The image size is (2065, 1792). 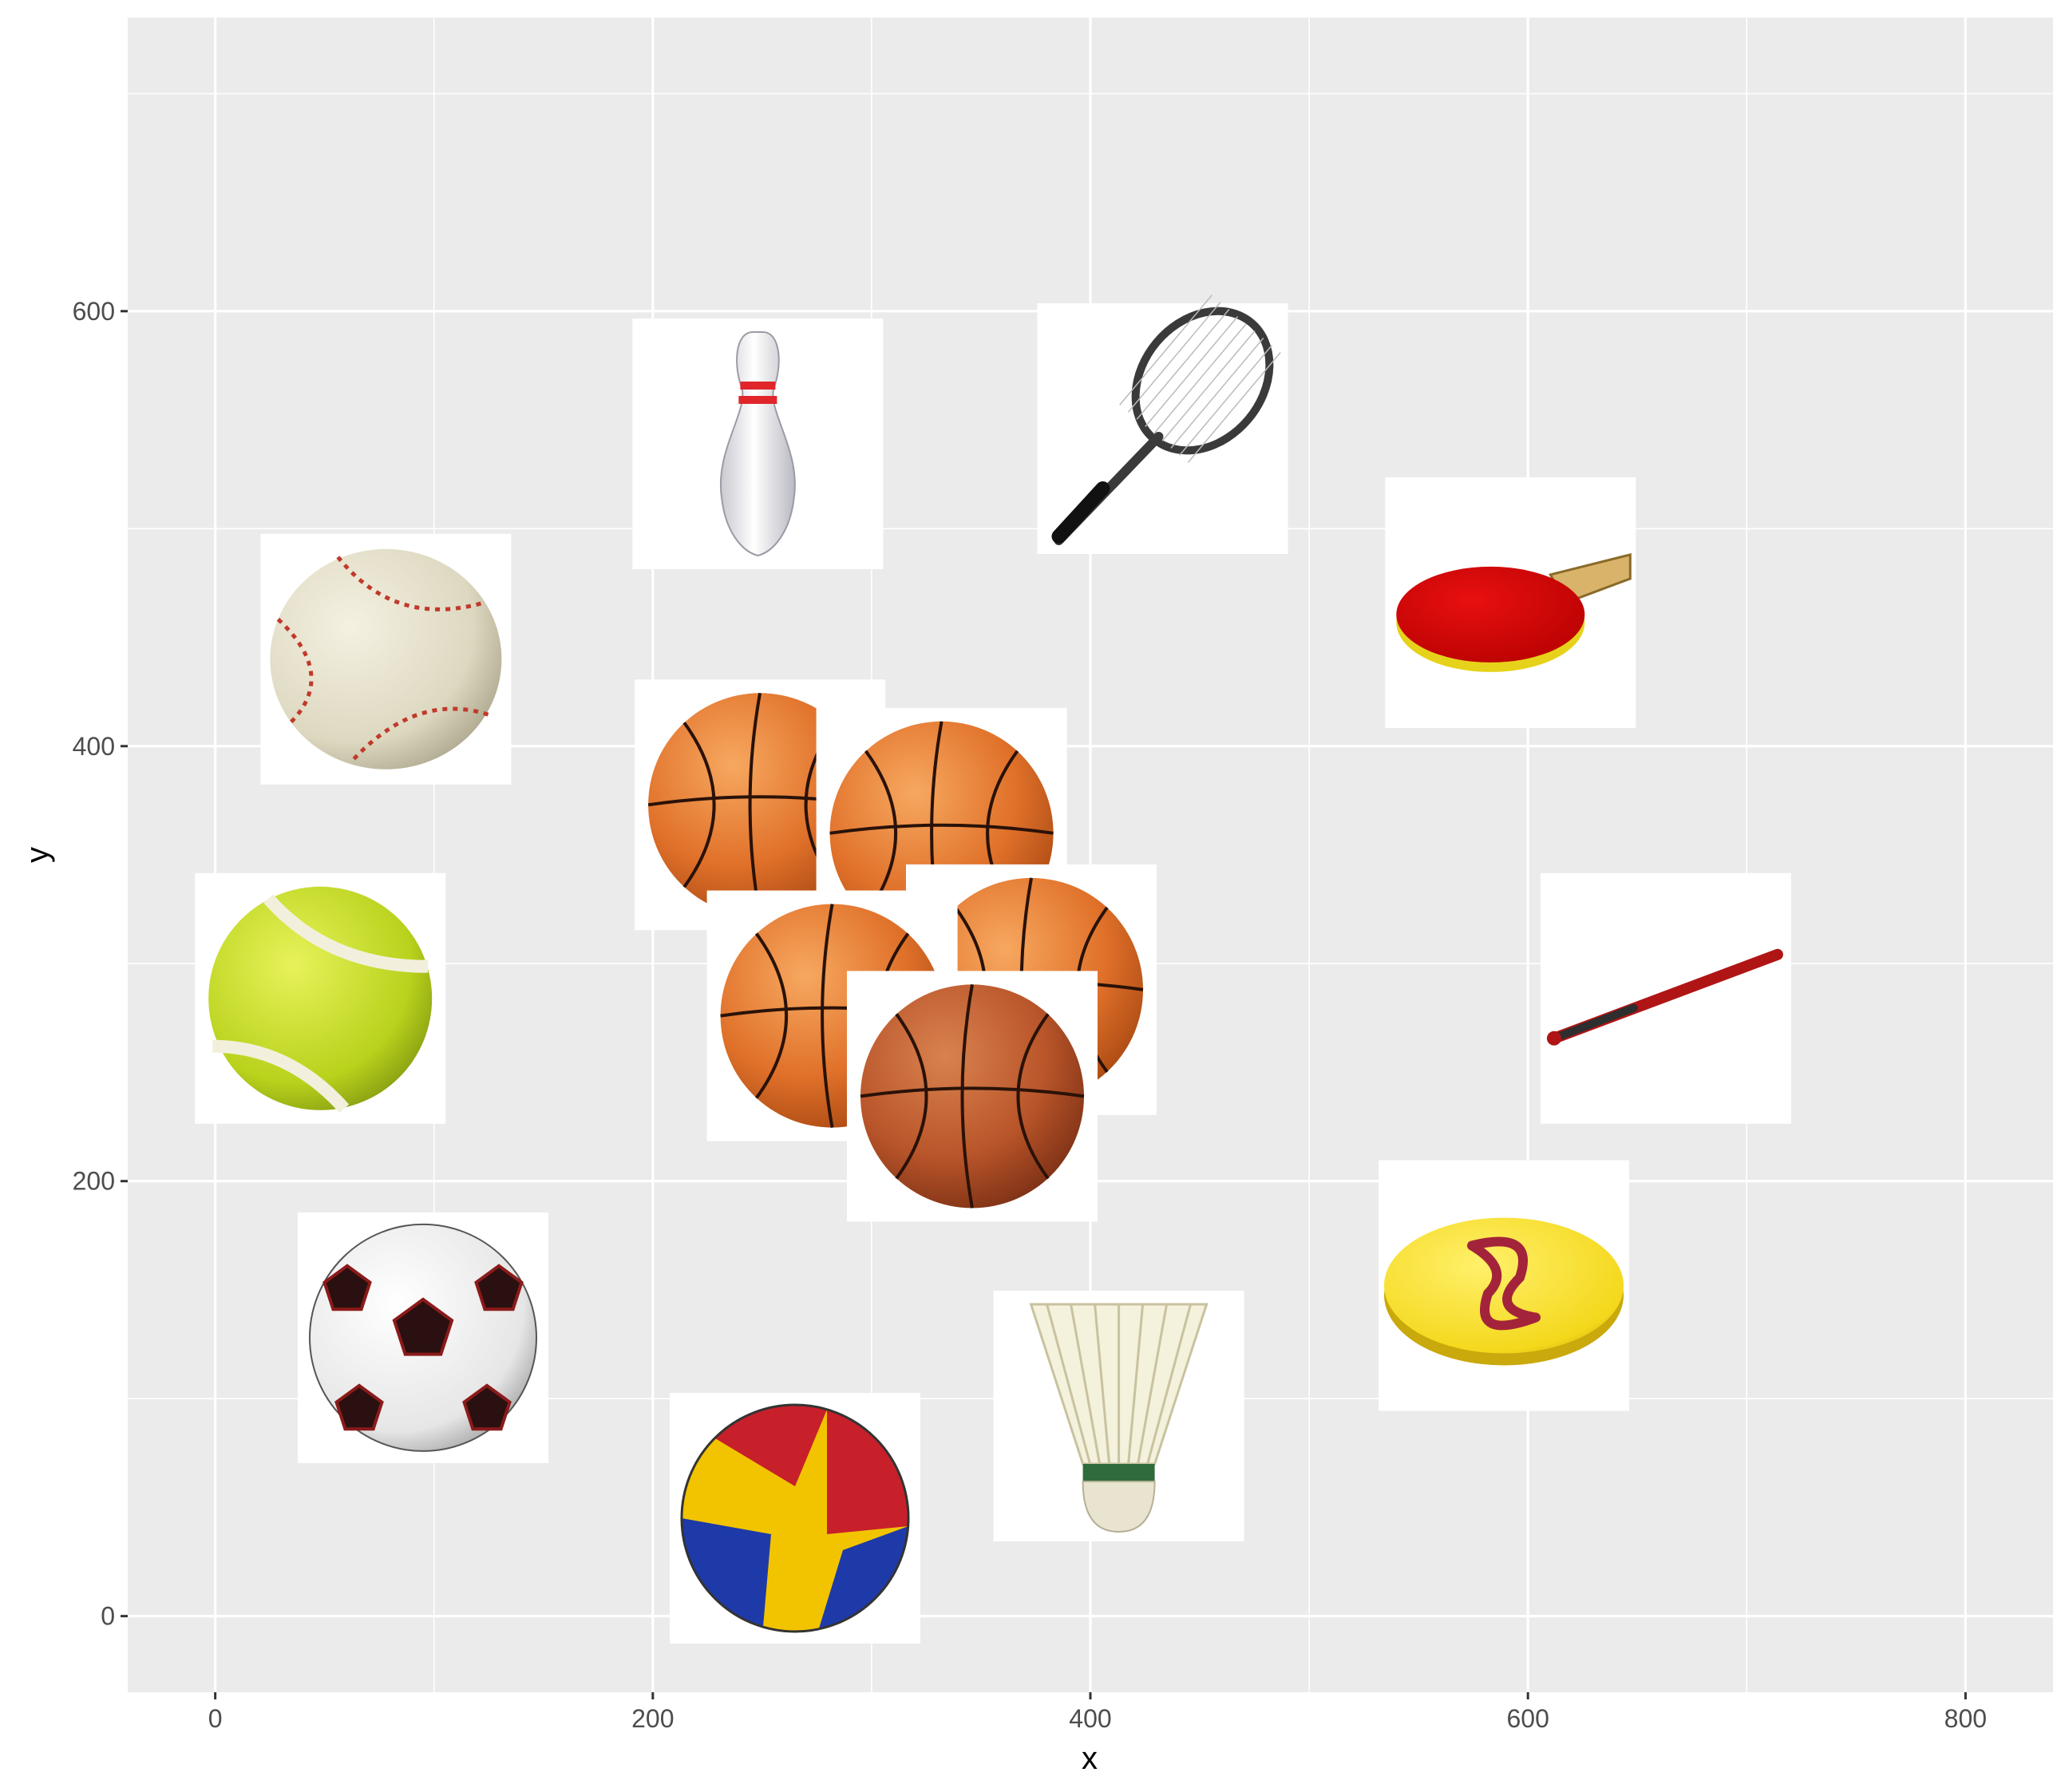 What do you see at coordinates (38, 855) in the screenshot?
I see `y-axis-title: y` at bounding box center [38, 855].